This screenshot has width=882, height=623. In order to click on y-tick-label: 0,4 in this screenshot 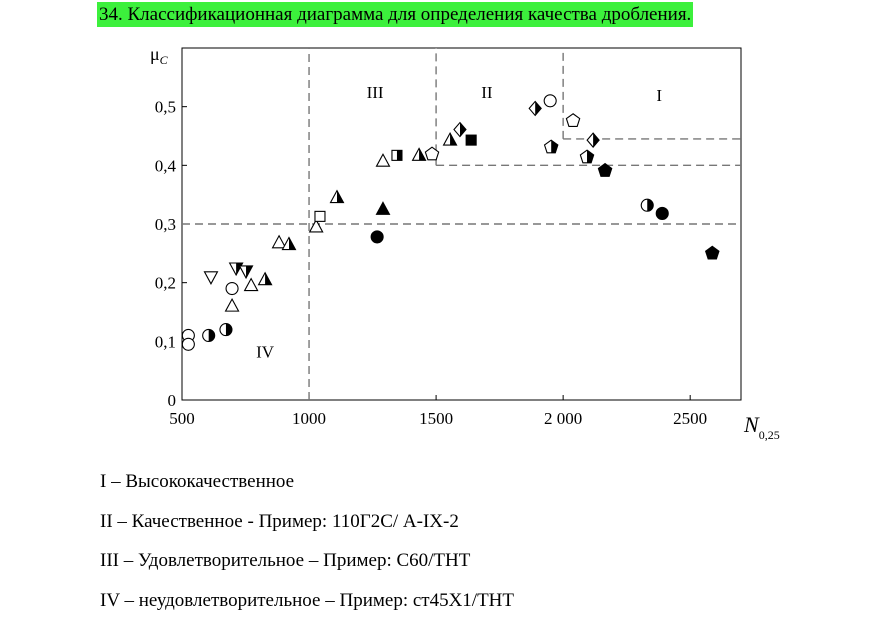, I will do `click(166, 165)`.